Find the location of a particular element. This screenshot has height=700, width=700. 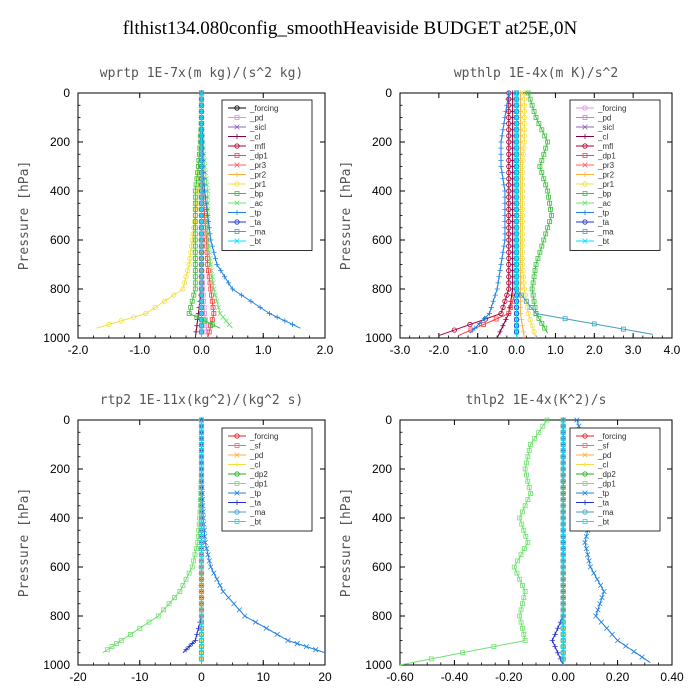

panel1-legend-label: _pr3 is located at coordinates (258, 165).